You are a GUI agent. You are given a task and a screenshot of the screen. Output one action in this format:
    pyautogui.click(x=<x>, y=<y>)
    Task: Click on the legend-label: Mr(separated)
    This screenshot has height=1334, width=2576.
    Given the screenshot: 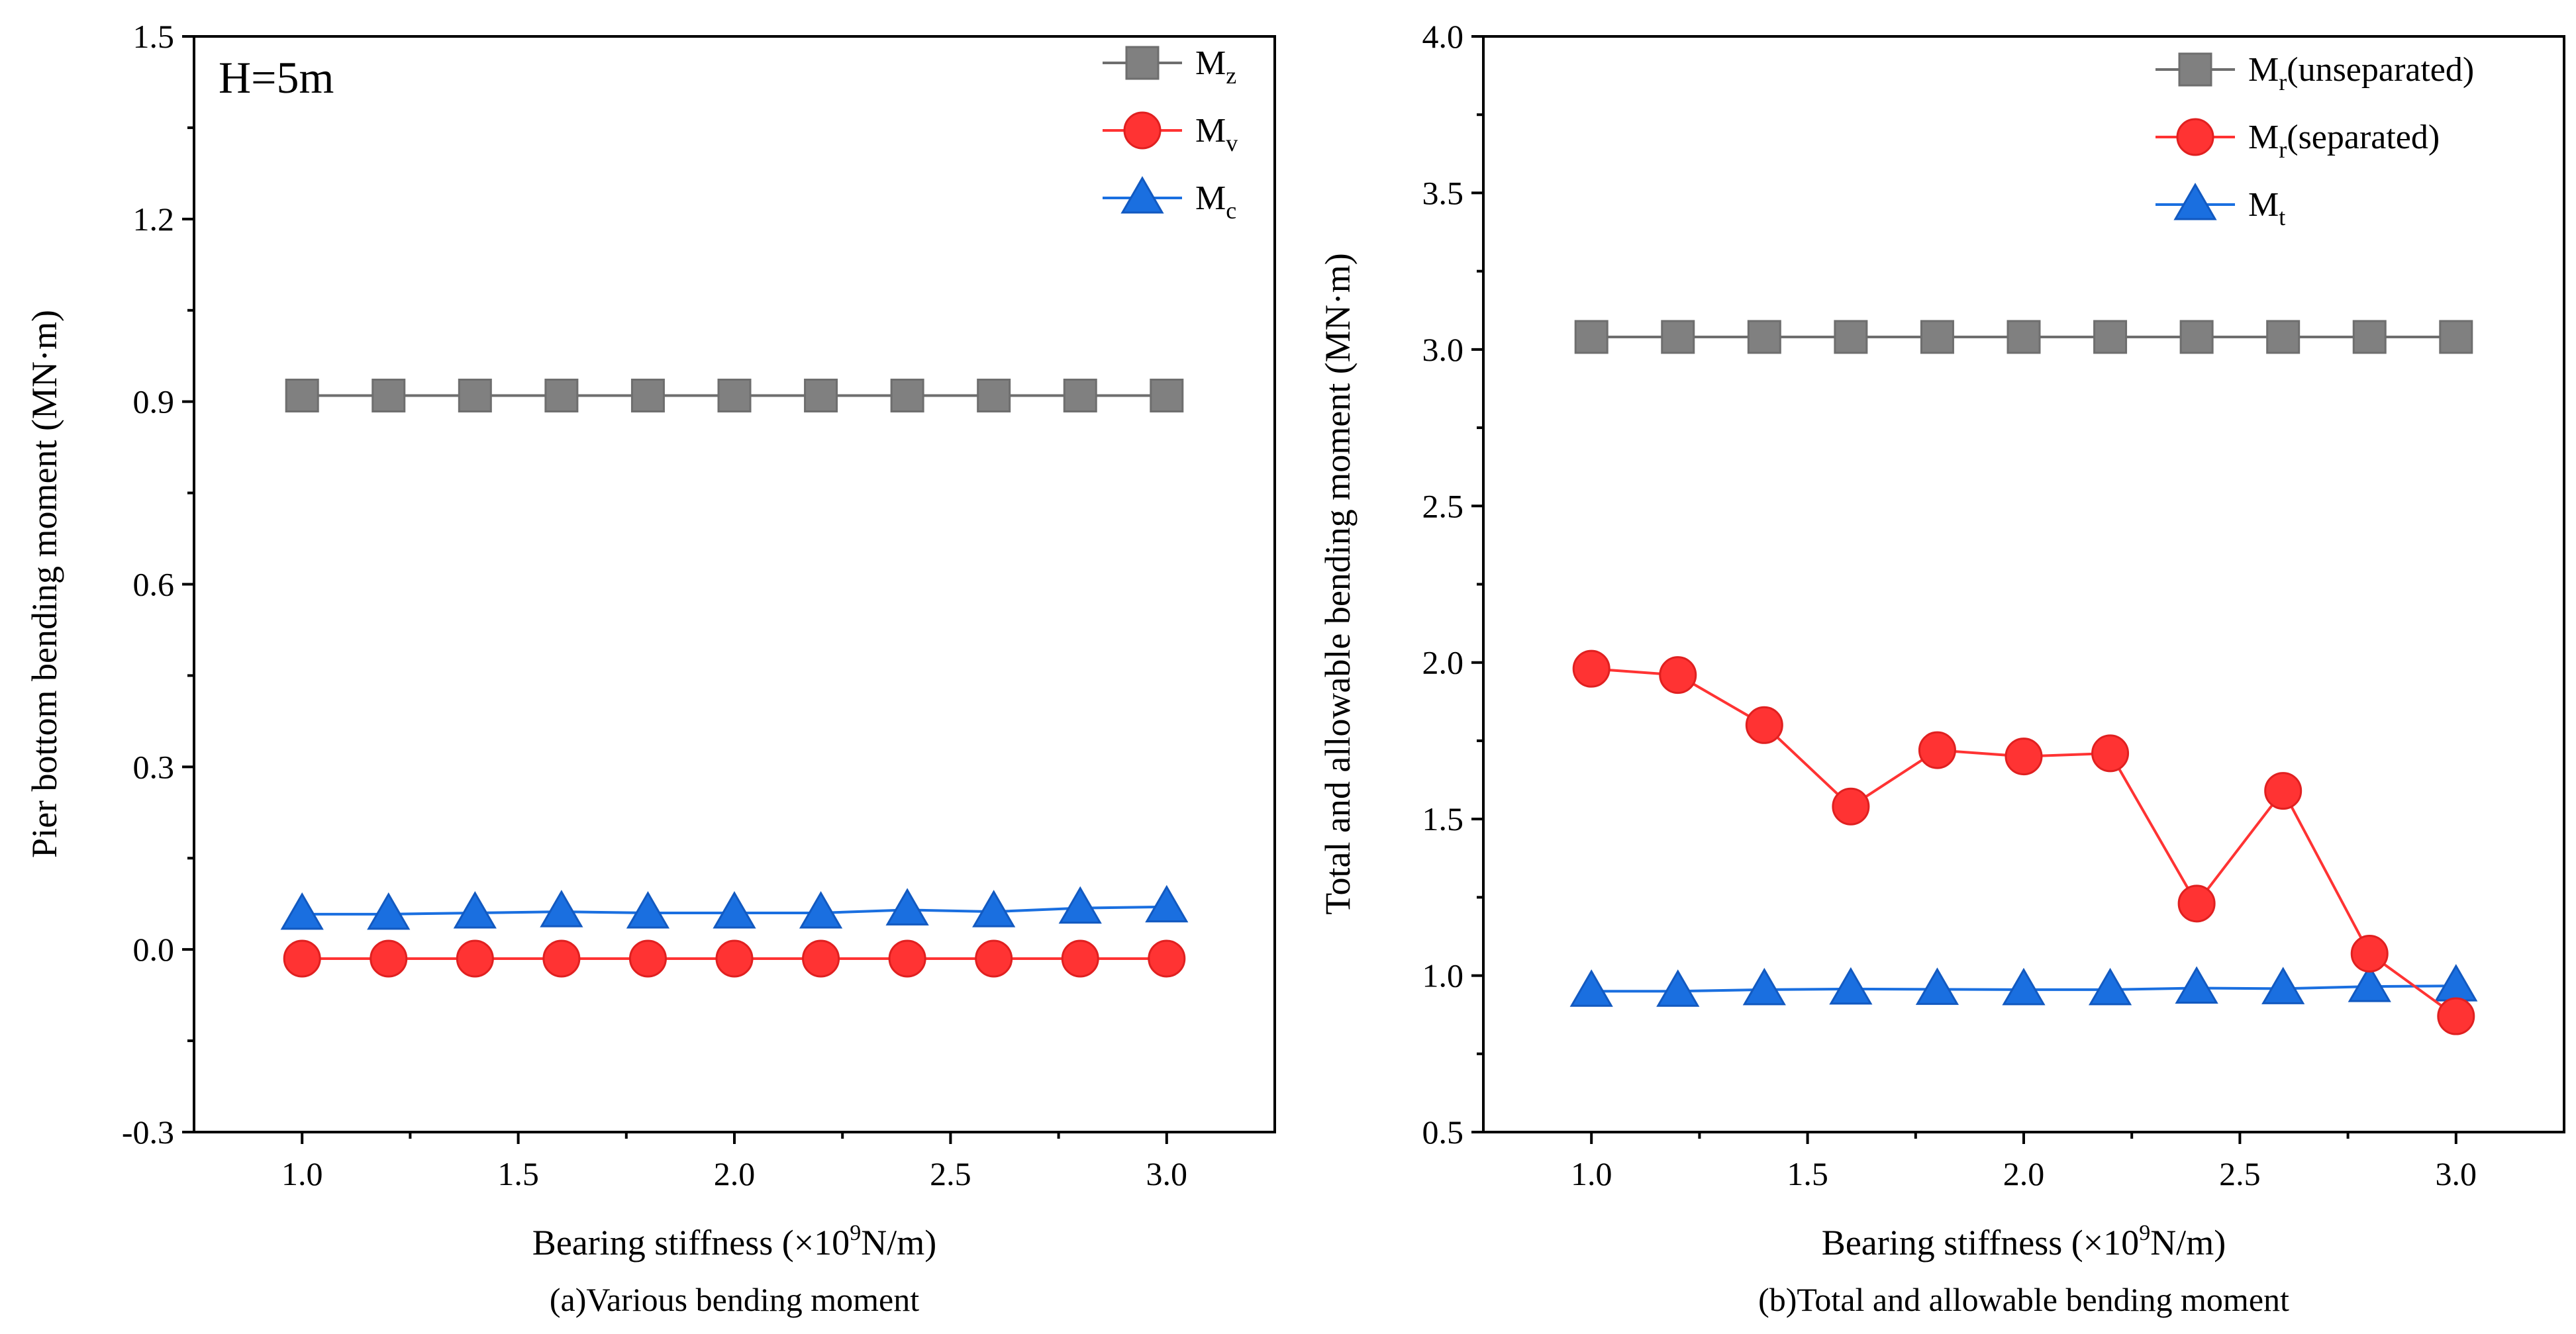 What is the action you would take?
    pyautogui.click(x=2344, y=141)
    